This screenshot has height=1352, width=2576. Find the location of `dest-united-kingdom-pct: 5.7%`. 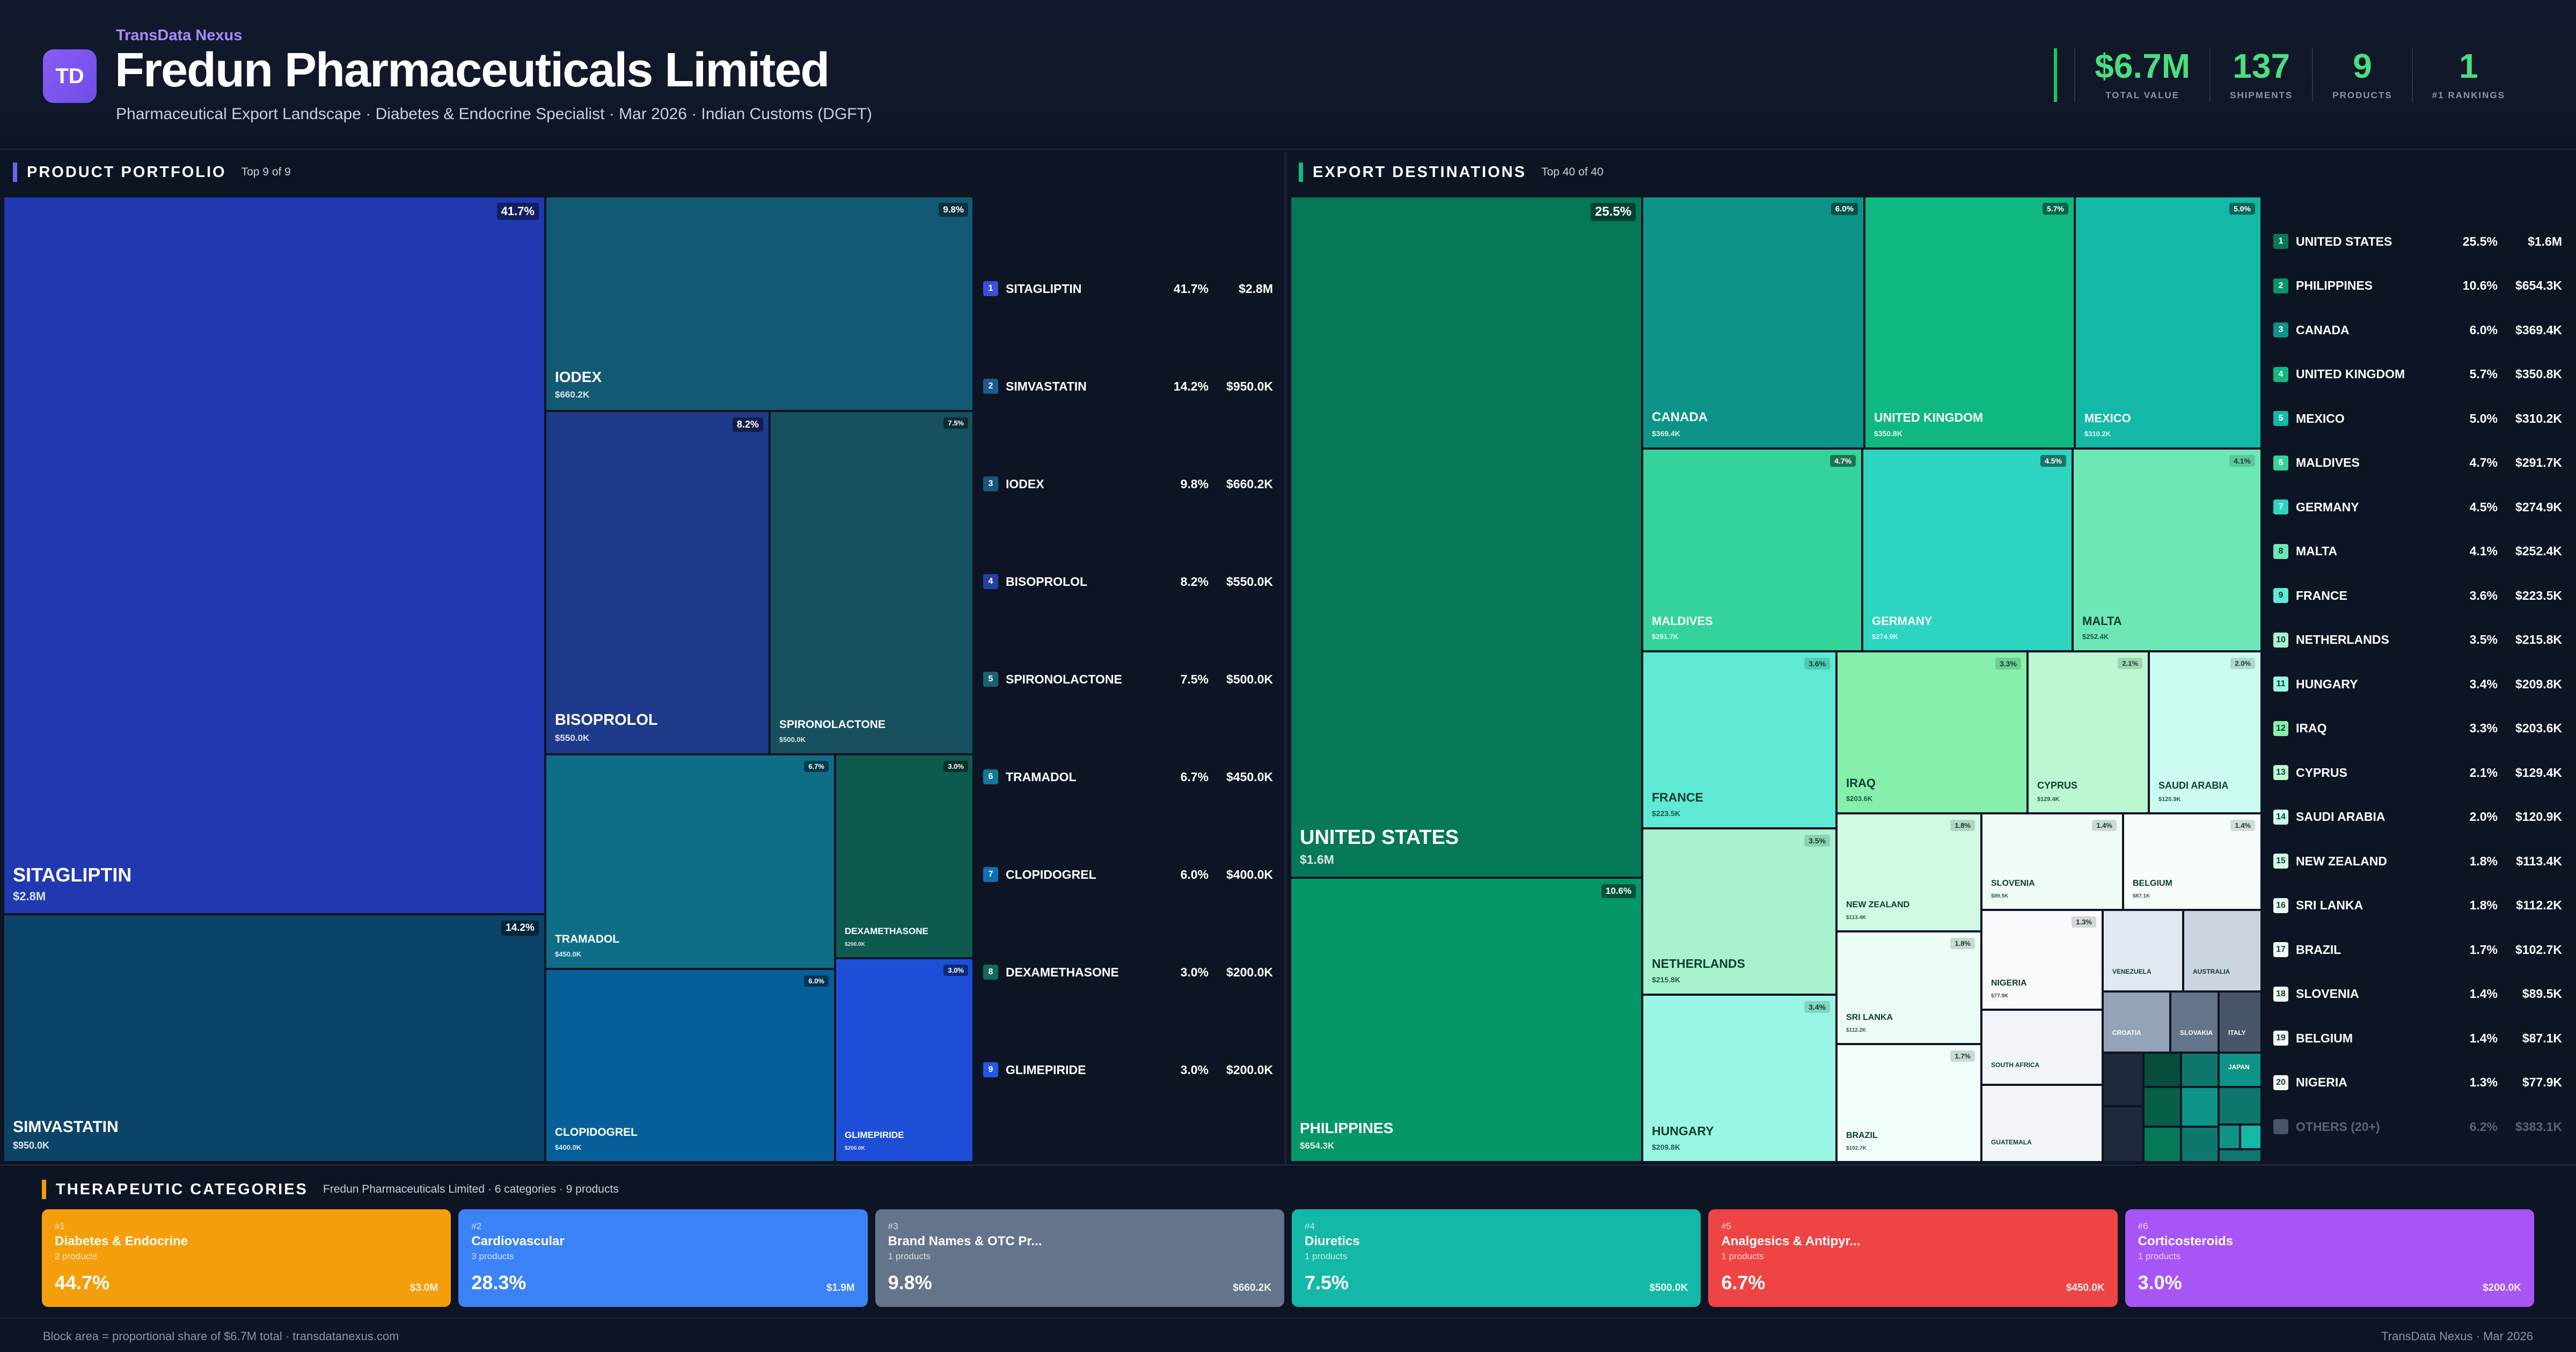

dest-united-kingdom-pct: 5.7% is located at coordinates (2055, 209).